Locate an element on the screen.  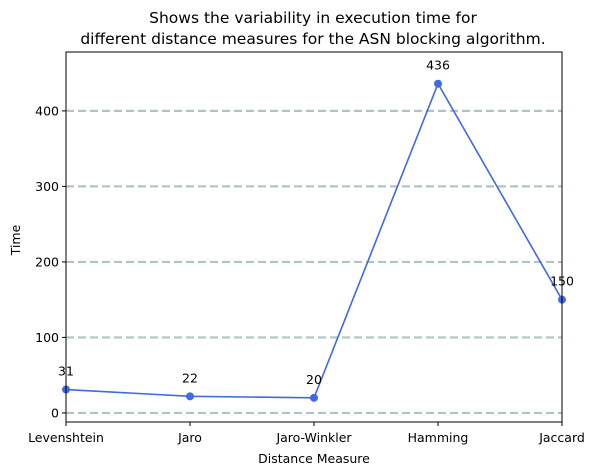
y-tick-label: 200 is located at coordinates (47, 261).